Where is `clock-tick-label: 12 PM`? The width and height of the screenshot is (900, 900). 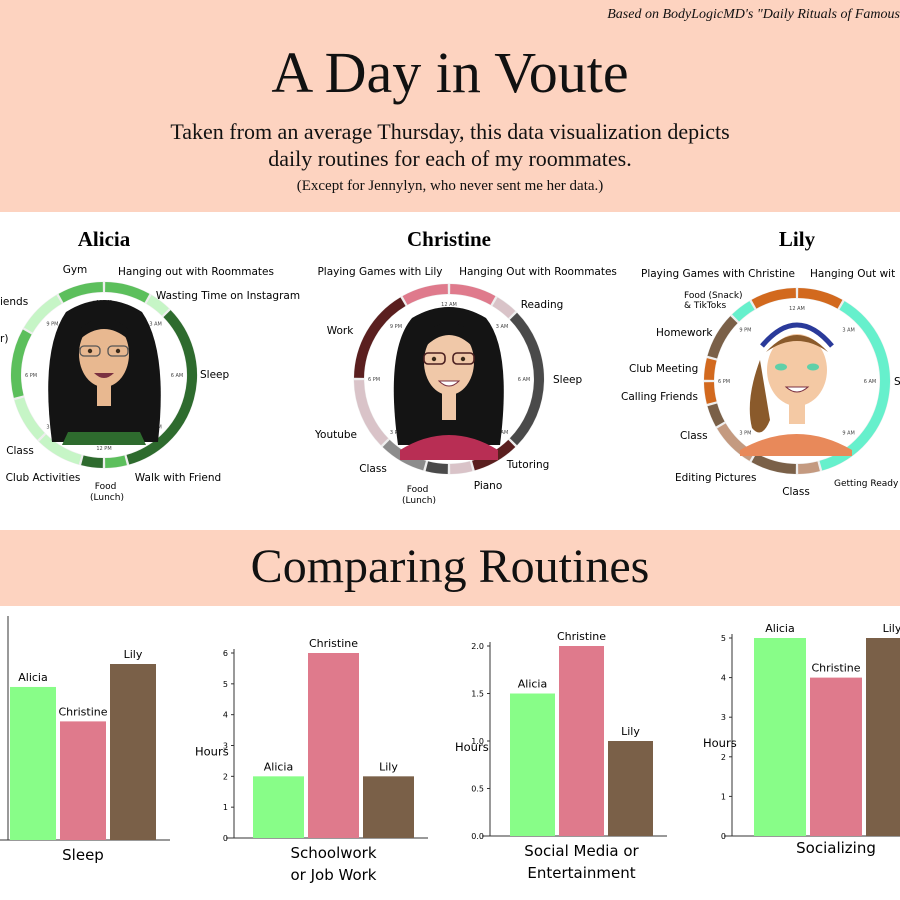 clock-tick-label: 12 PM is located at coordinates (103, 449).